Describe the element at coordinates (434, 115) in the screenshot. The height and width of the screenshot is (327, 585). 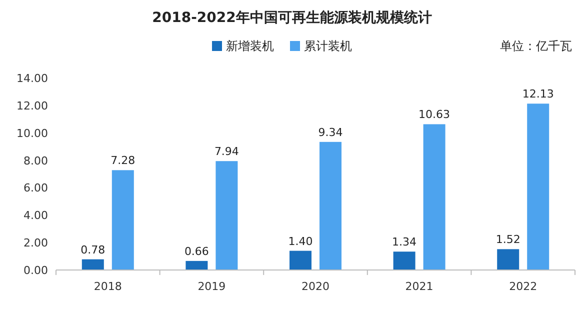
I see `data-label: 10.63` at that location.